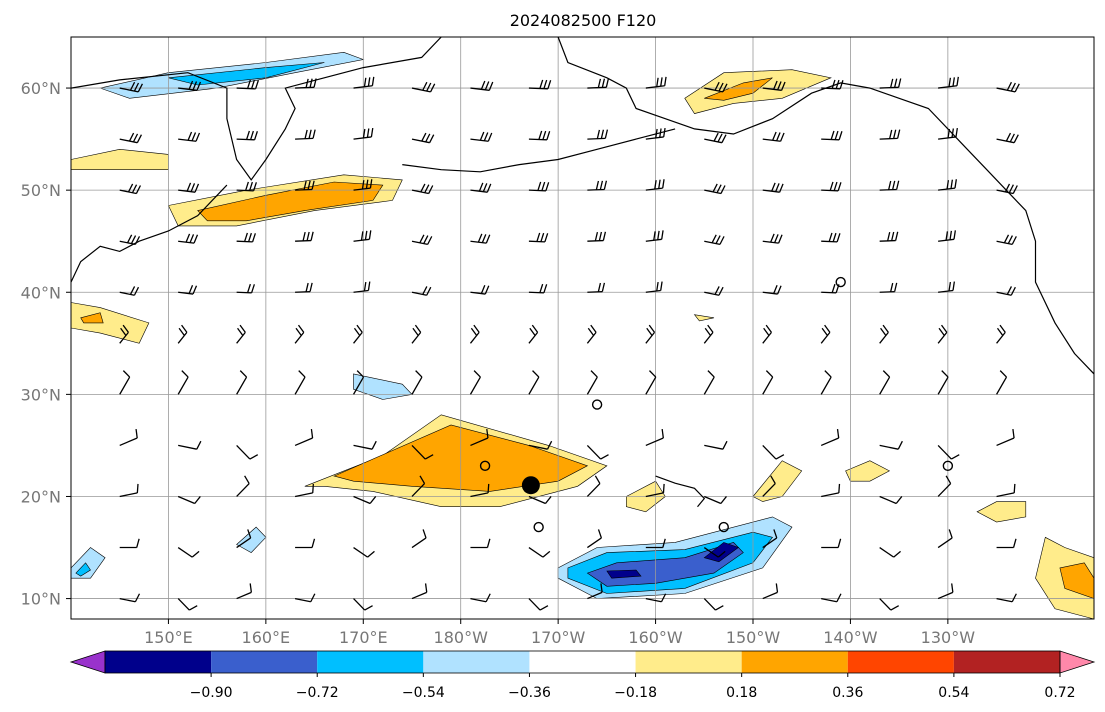 Image resolution: width=1105 pixels, height=712 pixels. What do you see at coordinates (41, 88) in the screenshot?
I see `lat-tick-label: 60°N` at bounding box center [41, 88].